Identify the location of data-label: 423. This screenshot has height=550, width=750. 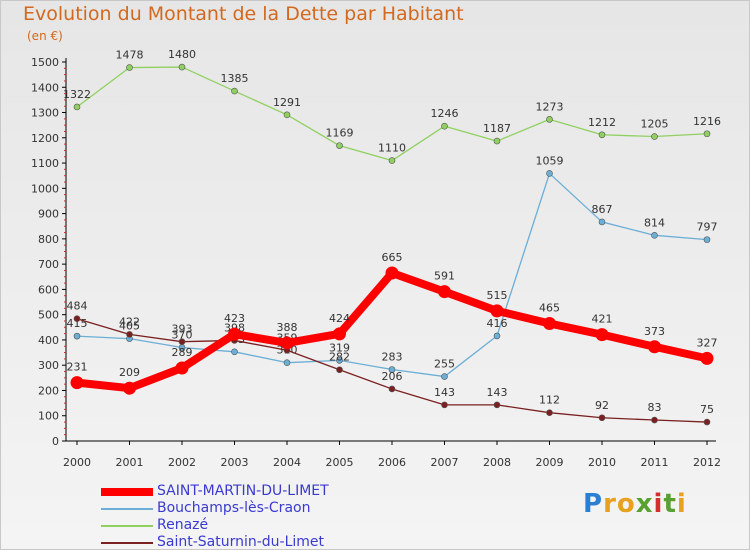
(234, 318).